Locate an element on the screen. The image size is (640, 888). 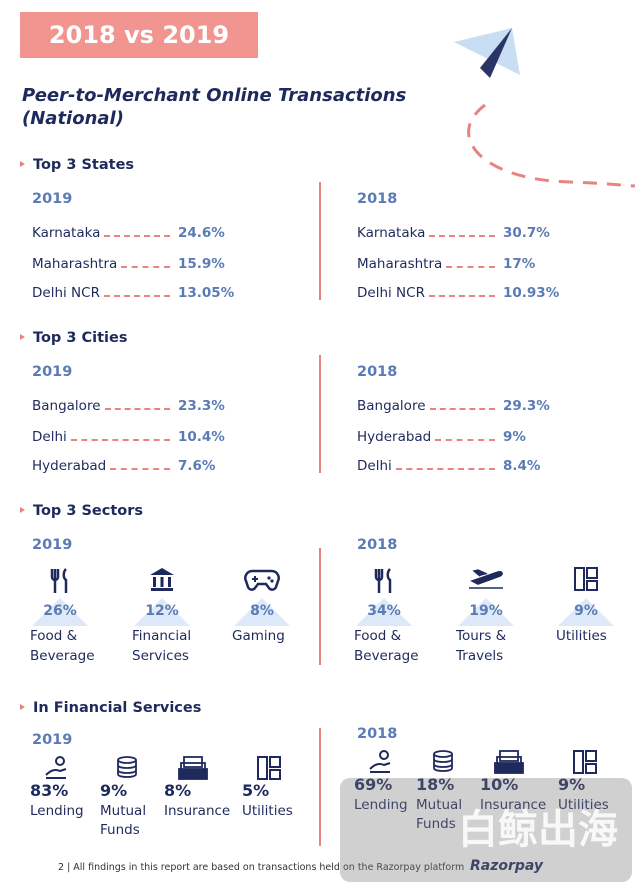
badge: 2018 vs 2019 is located at coordinates (139, 35).